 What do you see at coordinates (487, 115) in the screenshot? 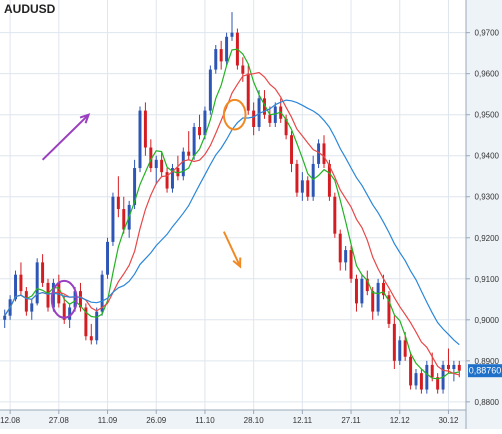
I see `y-tick-label: 0,9500` at bounding box center [487, 115].